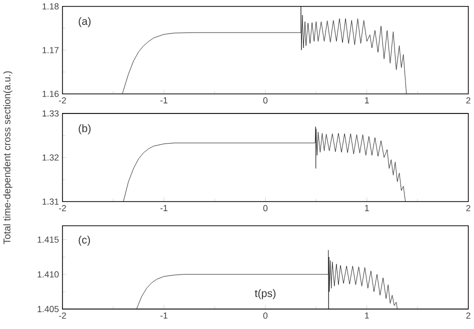  What do you see at coordinates (48, 239) in the screenshot?
I see `y-tick-label: 1.415` at bounding box center [48, 239].